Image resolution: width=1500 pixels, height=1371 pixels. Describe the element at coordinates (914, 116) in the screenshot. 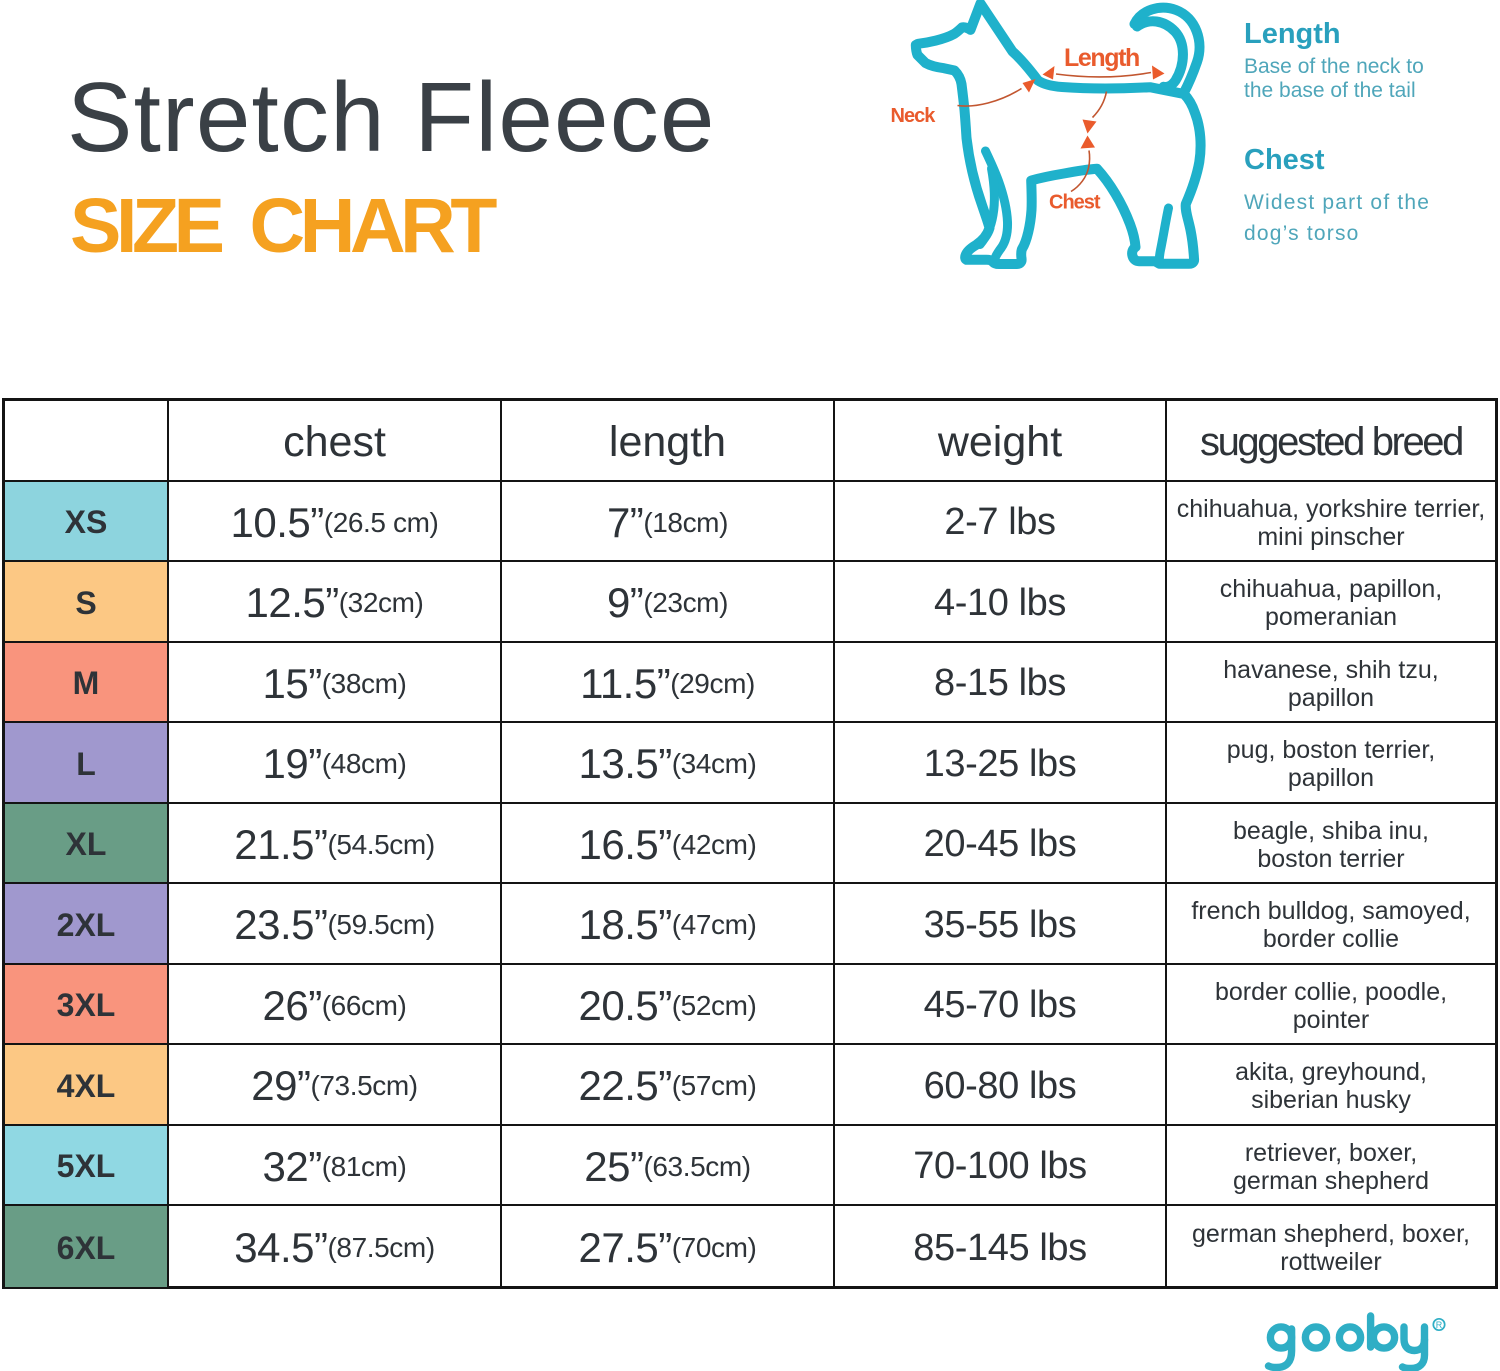

I see `svg-text: Neck` at that location.